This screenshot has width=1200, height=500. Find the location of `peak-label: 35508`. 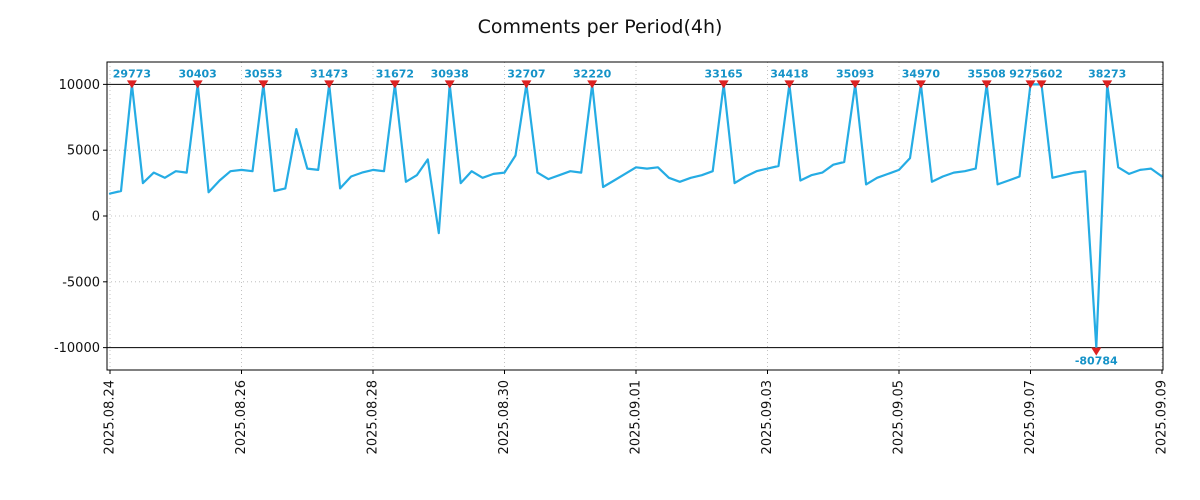

peak-label: 35508 is located at coordinates (987, 73).